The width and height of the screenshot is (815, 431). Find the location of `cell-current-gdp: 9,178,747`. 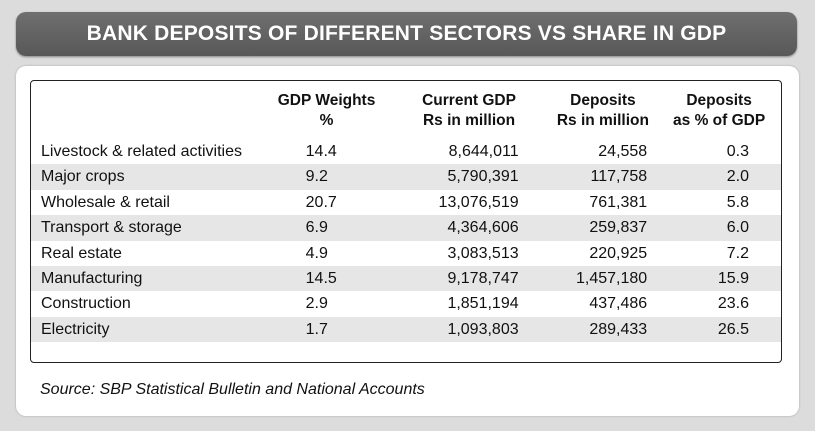

cell-current-gdp: 9,178,747 is located at coordinates (464, 279).